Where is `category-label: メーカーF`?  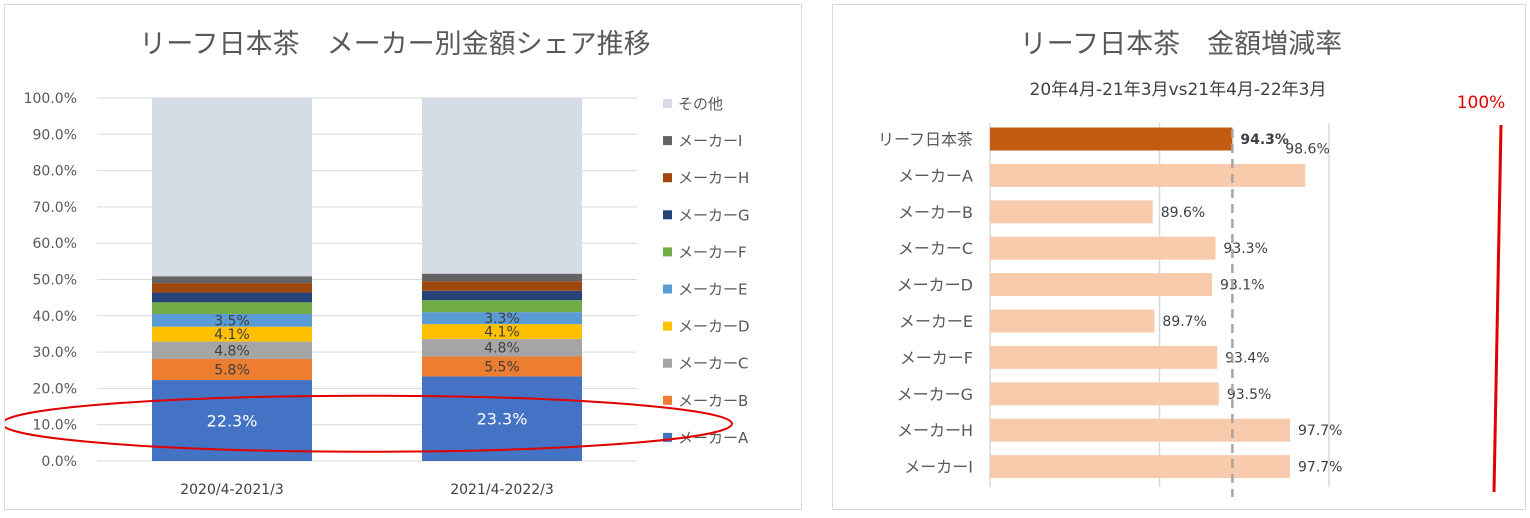
category-label: メーカーF is located at coordinates (936, 357).